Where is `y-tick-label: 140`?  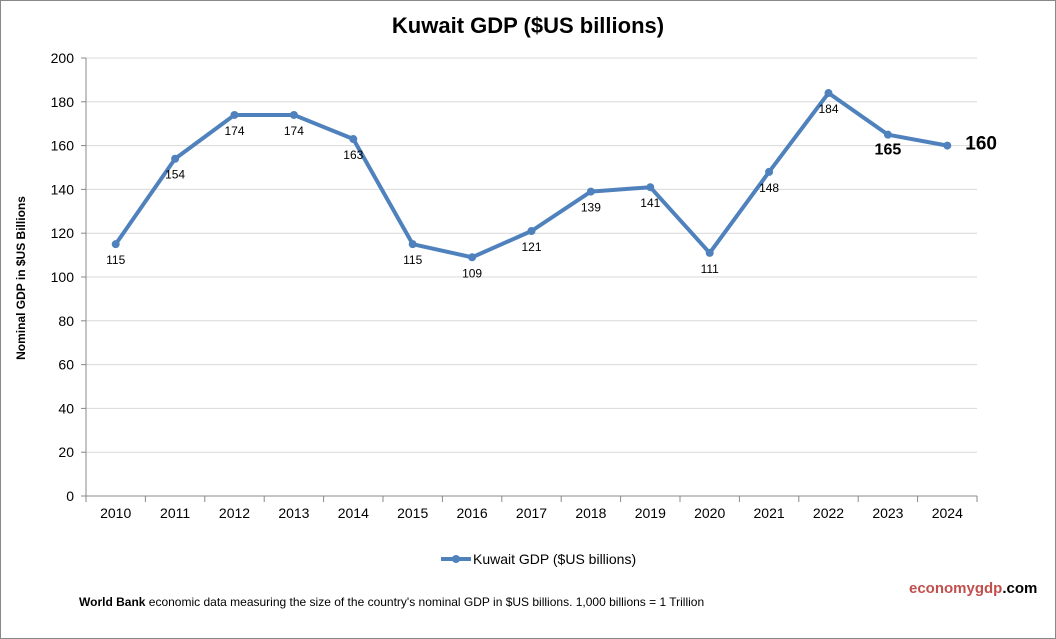 y-tick-label: 140 is located at coordinates (63, 189).